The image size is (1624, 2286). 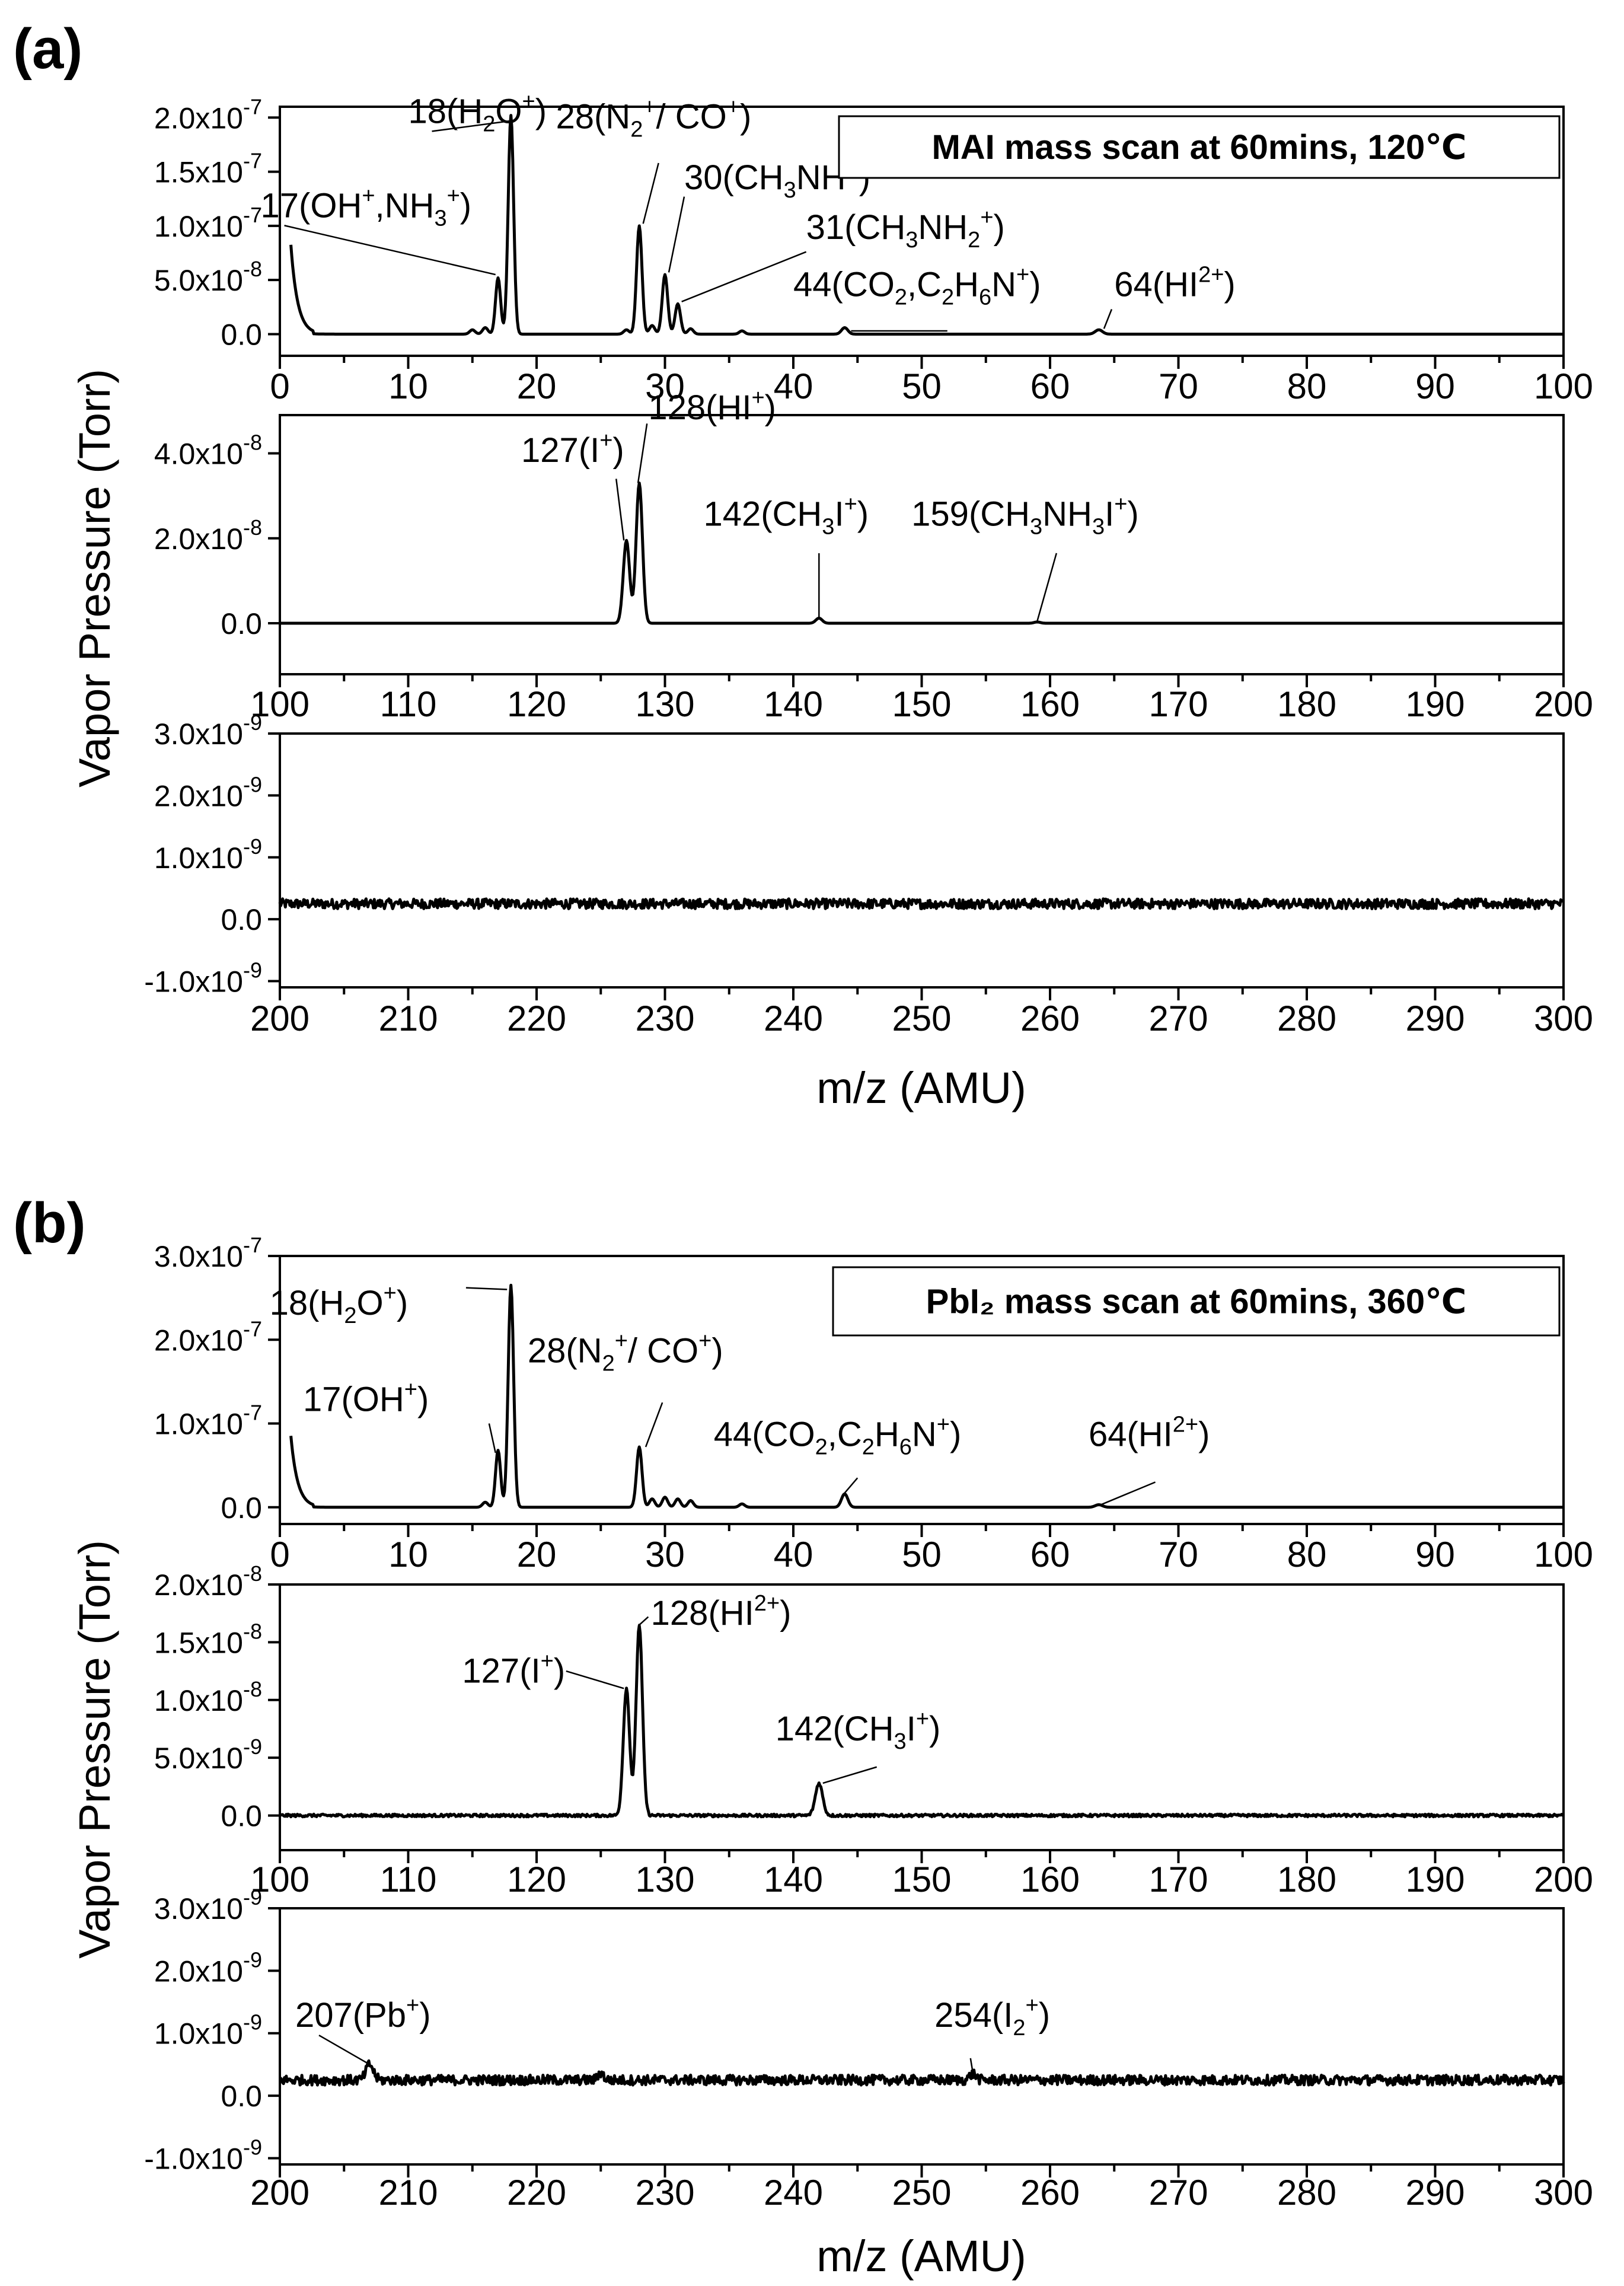 What do you see at coordinates (208, 277) in the screenshot?
I see `y-tick-label: 5.0x10⁻⁸` at bounding box center [208, 277].